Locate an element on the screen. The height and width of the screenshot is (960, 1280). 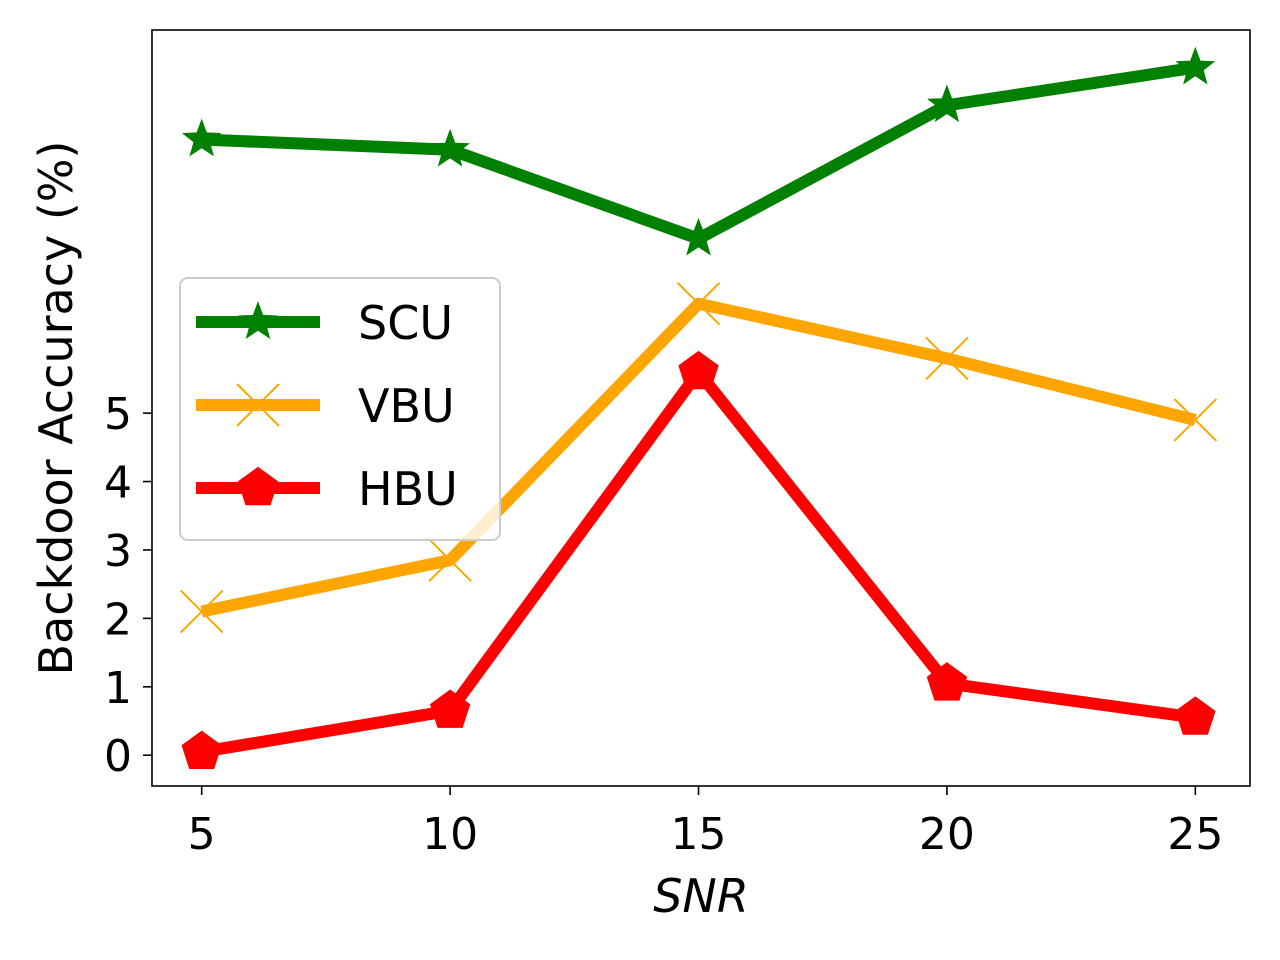
x-tick-label: 5 is located at coordinates (202, 834).